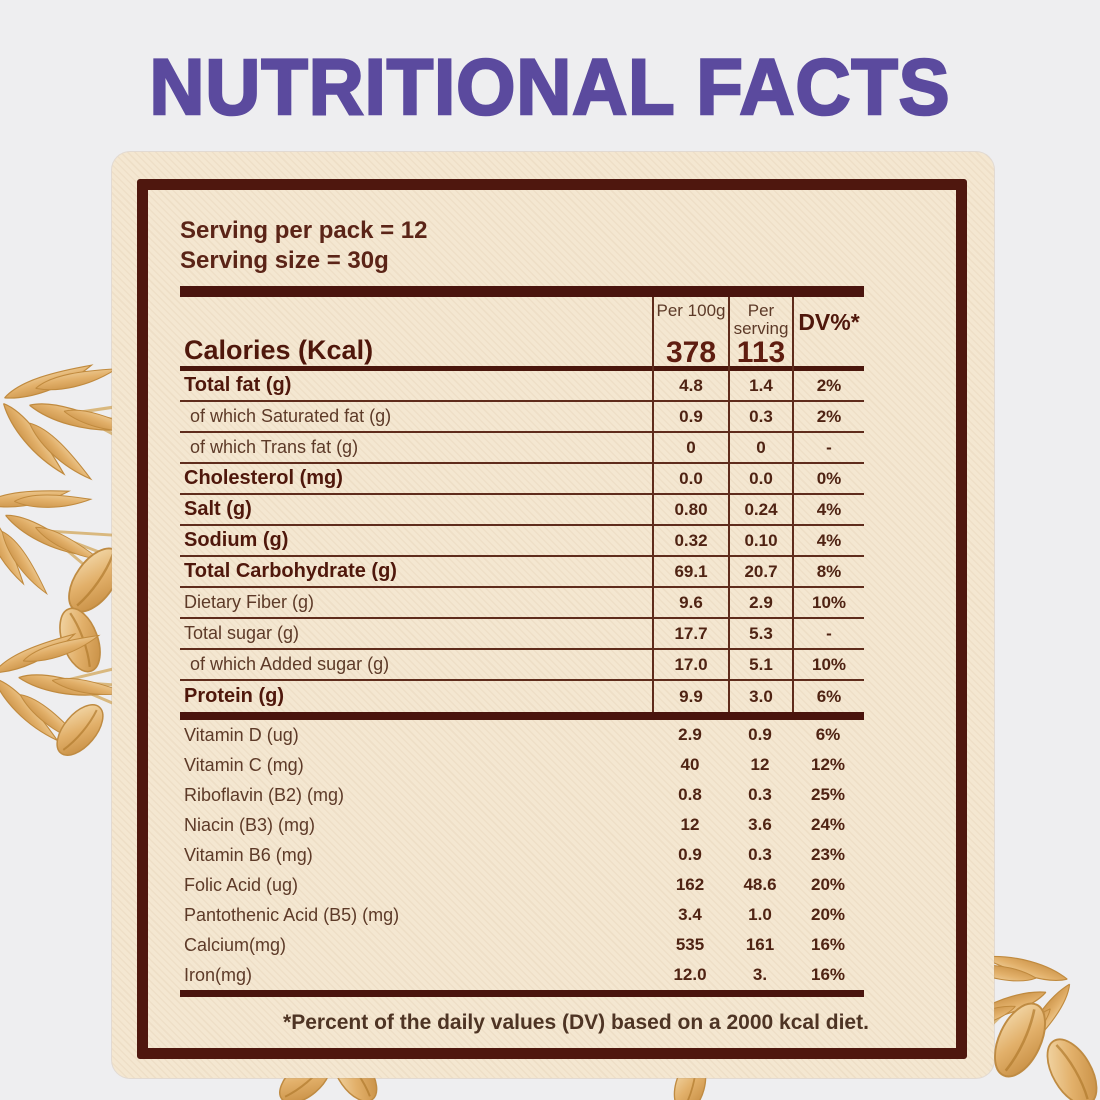  I want to click on calories-label: Calories (Kcal), so click(279, 350).